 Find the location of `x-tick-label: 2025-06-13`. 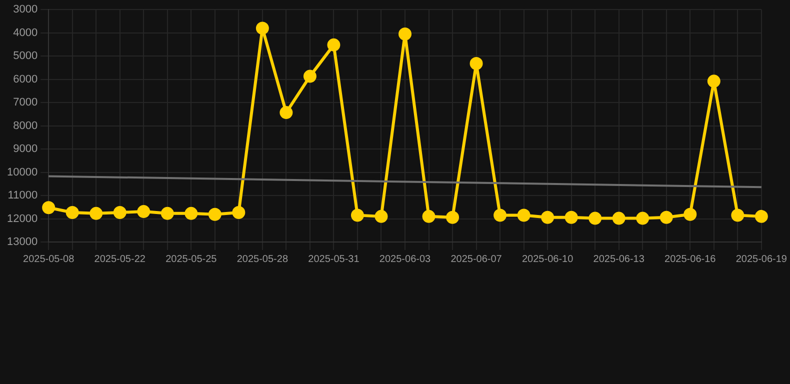

x-tick-label: 2025-06-13 is located at coordinates (619, 259).